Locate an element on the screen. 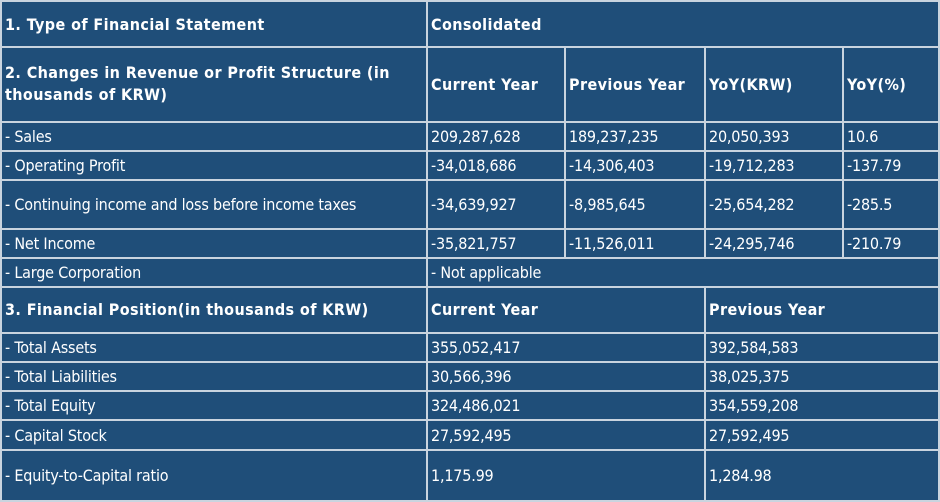 This screenshot has width=940, height=502. cell-current-year: -34,639,927 is located at coordinates (496, 205).